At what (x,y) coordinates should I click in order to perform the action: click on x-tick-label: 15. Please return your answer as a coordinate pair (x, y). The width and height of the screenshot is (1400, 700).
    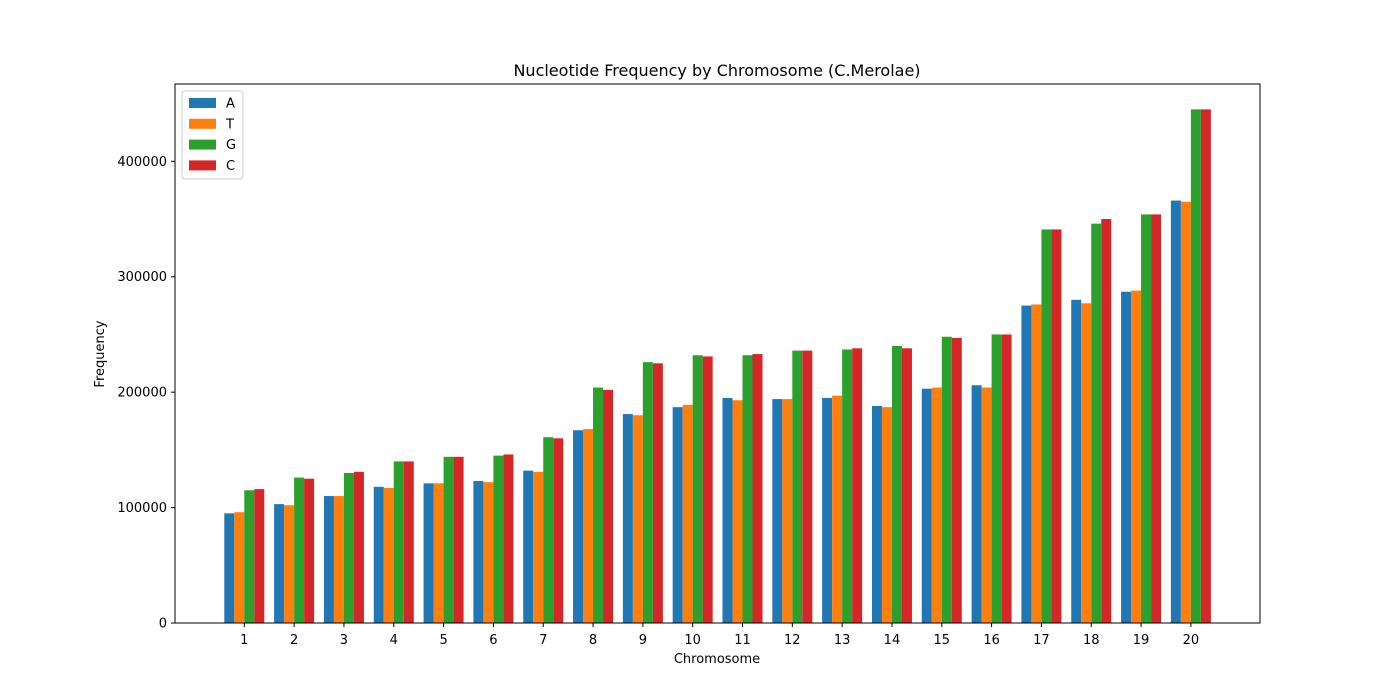
    Looking at the image, I should click on (942, 640).